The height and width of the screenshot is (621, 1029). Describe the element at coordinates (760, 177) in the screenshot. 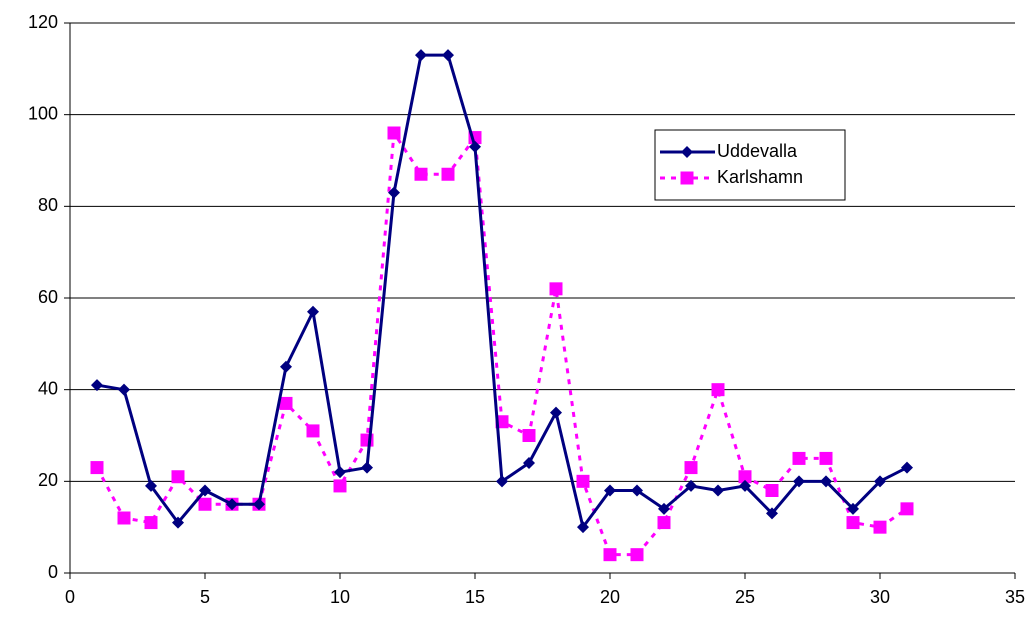

I see `legend-label: Karlshamn` at that location.